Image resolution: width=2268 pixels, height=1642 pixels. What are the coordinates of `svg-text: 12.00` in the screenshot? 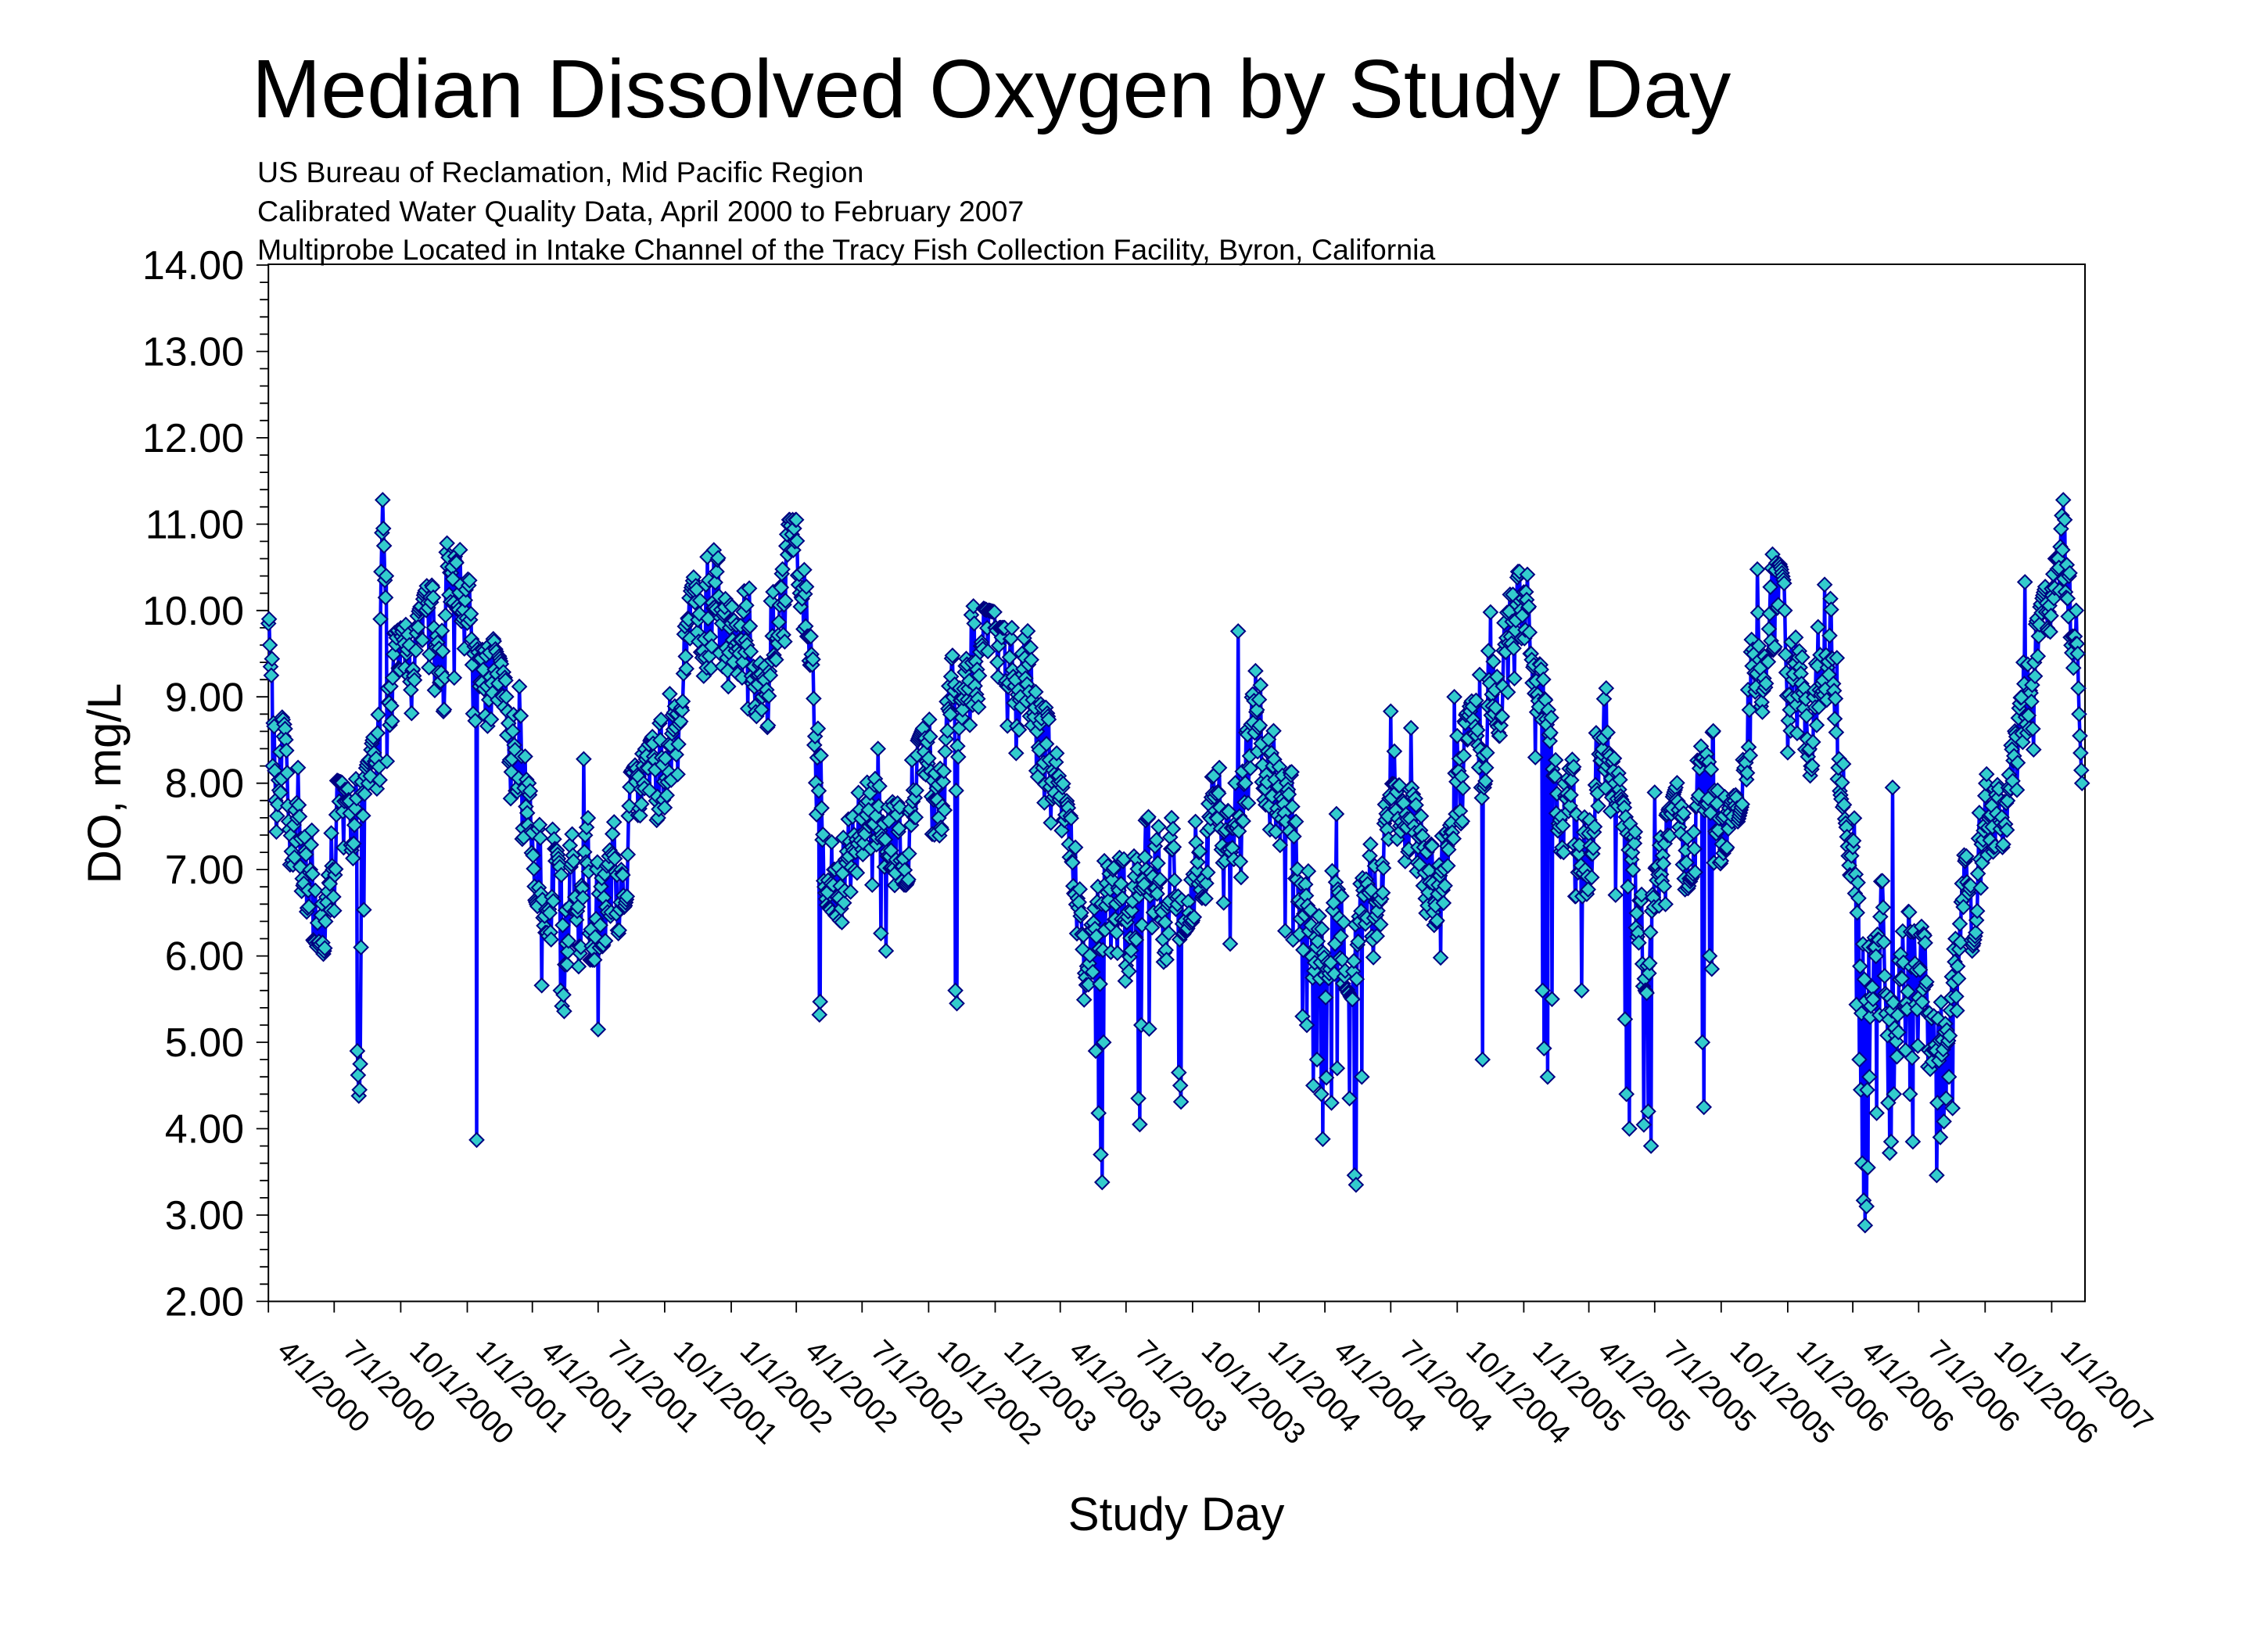 It's located at (193, 439).